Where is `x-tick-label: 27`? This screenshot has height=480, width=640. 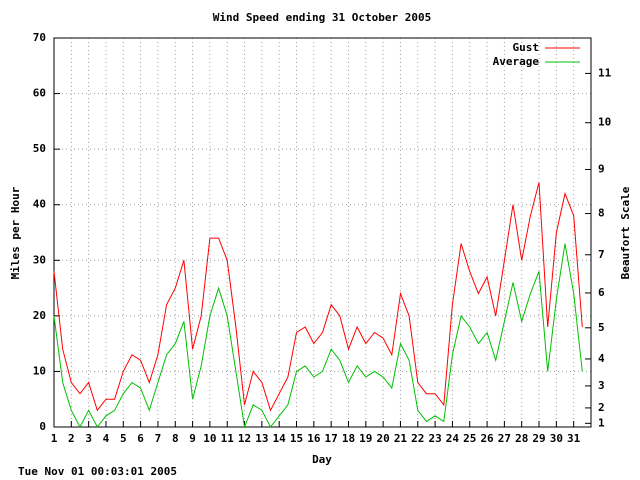 x-tick-label: 27 is located at coordinates (504, 438).